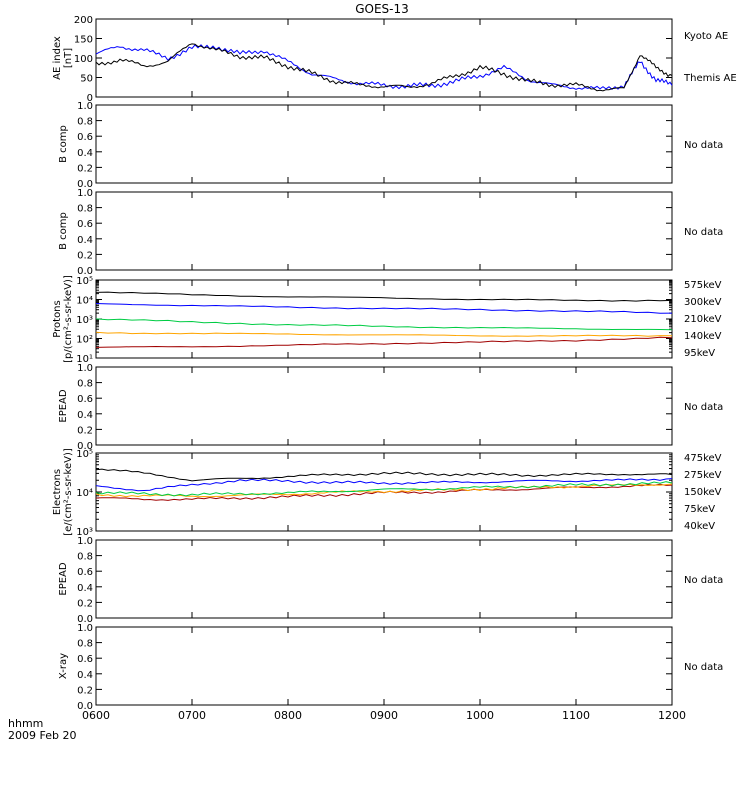 The image size is (750, 800). I want to click on series-line-275kev, so click(384, 490).